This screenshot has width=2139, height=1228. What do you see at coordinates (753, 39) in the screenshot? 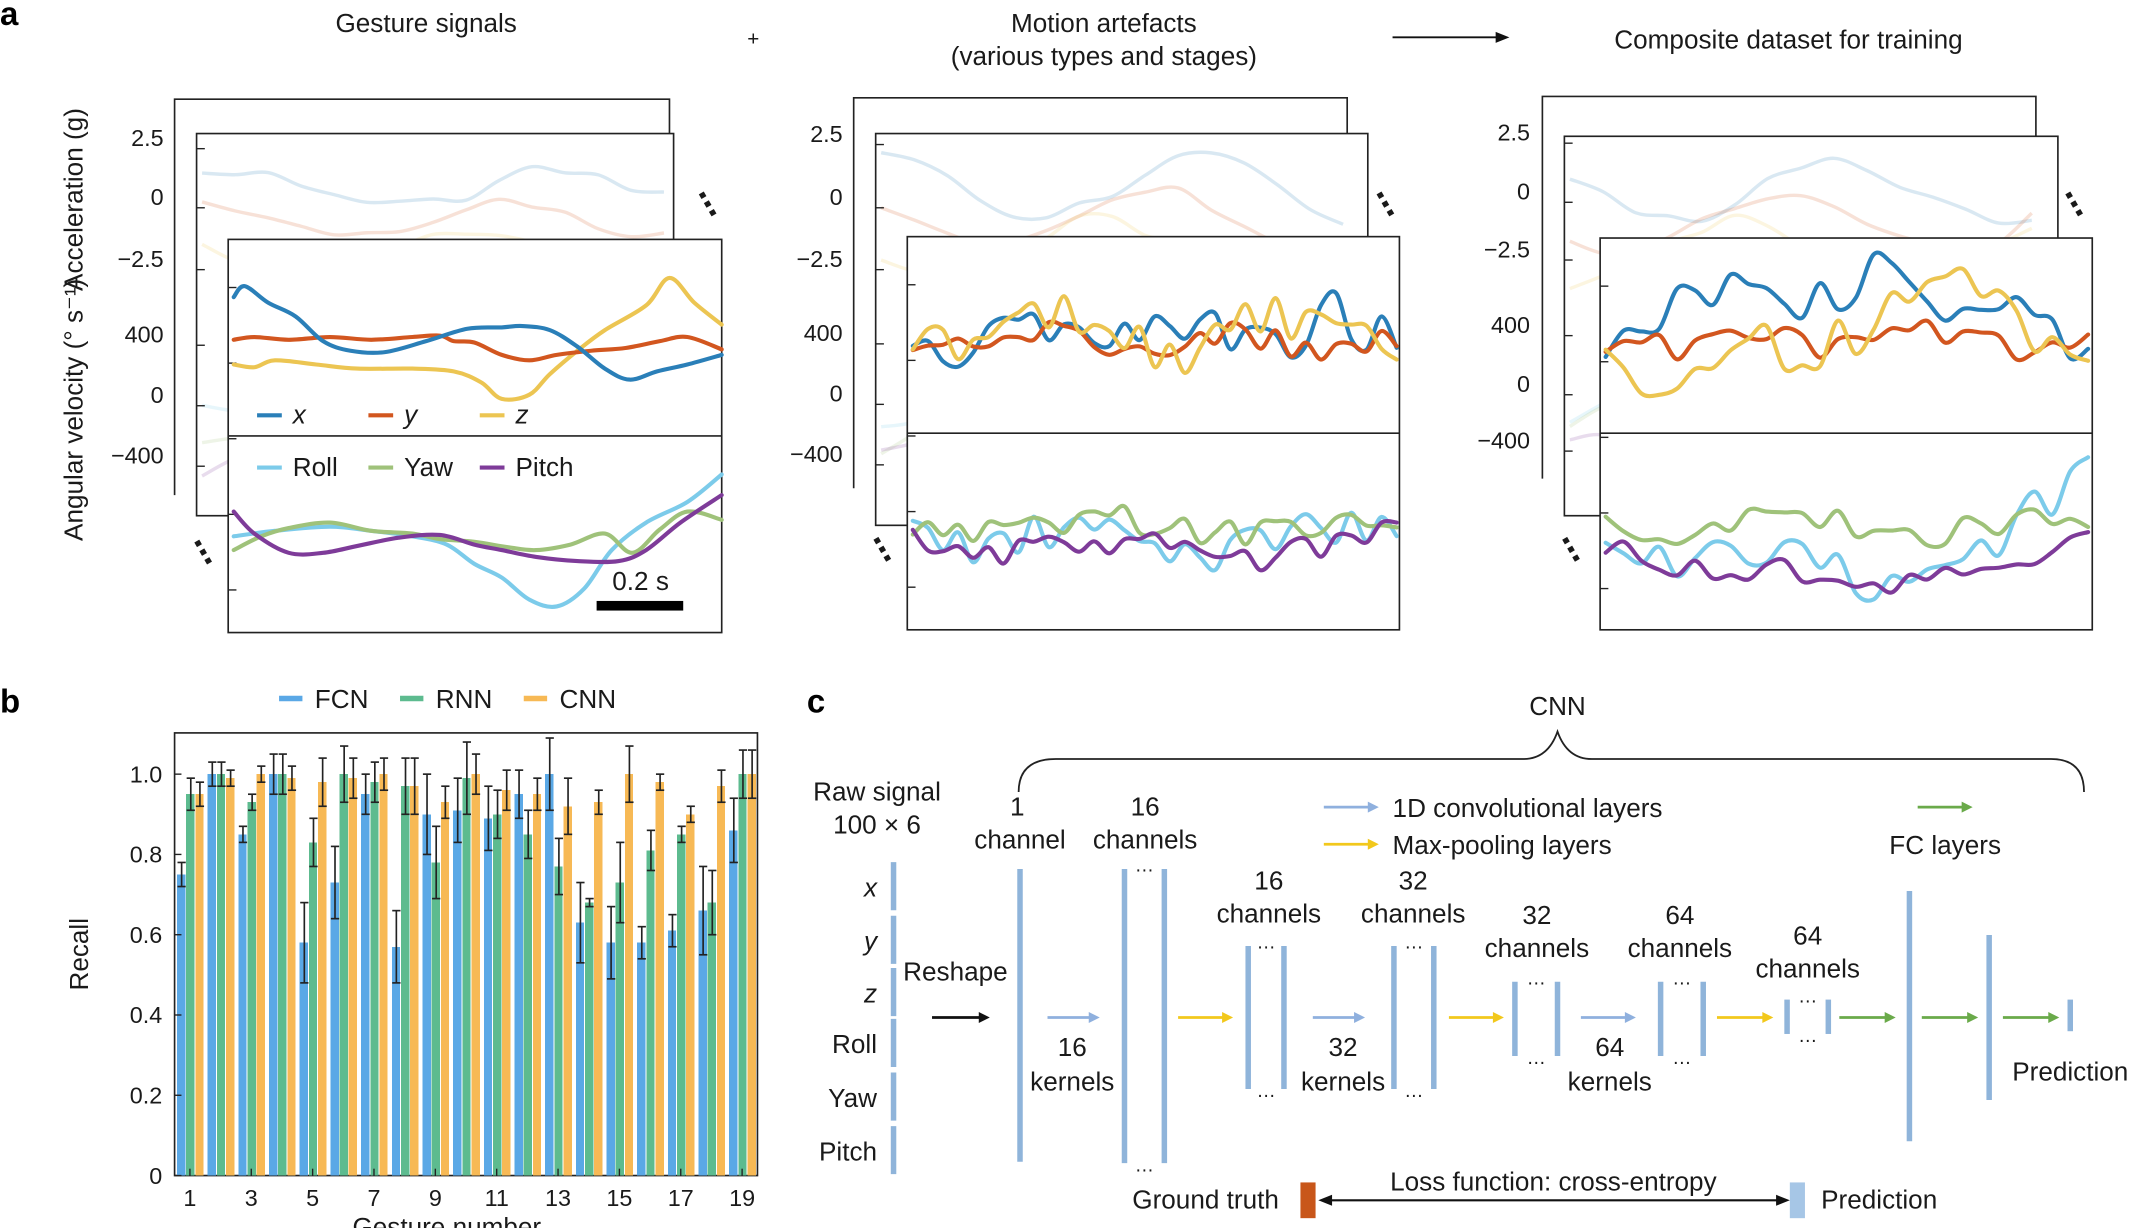
I see `plus-sign: +` at bounding box center [753, 39].